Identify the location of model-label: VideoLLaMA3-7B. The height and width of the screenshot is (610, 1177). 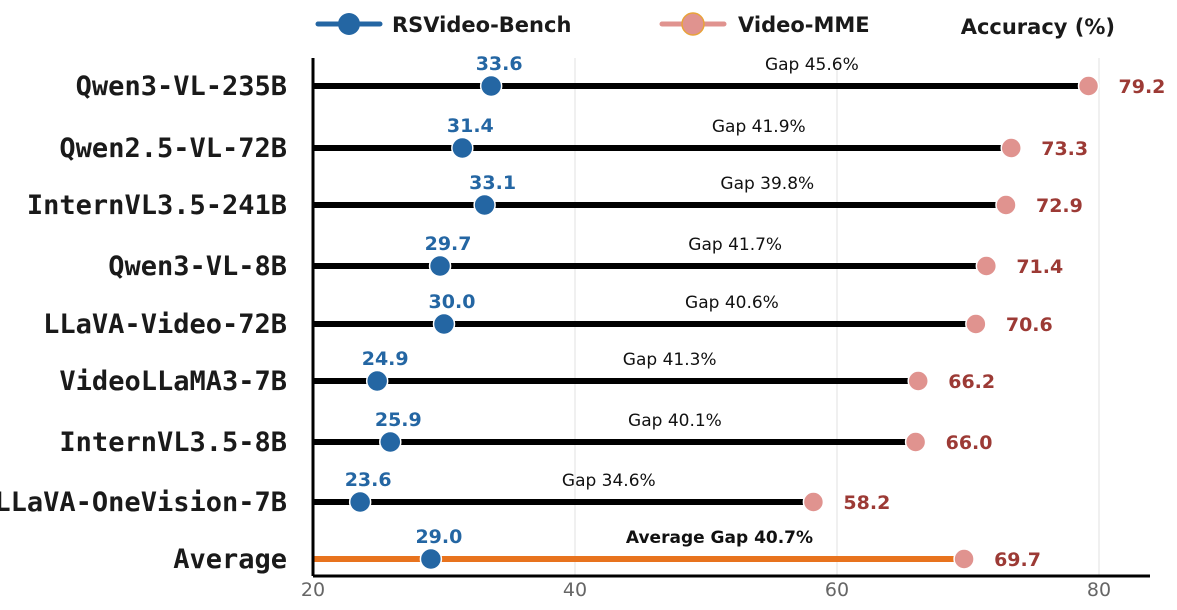
(173, 381).